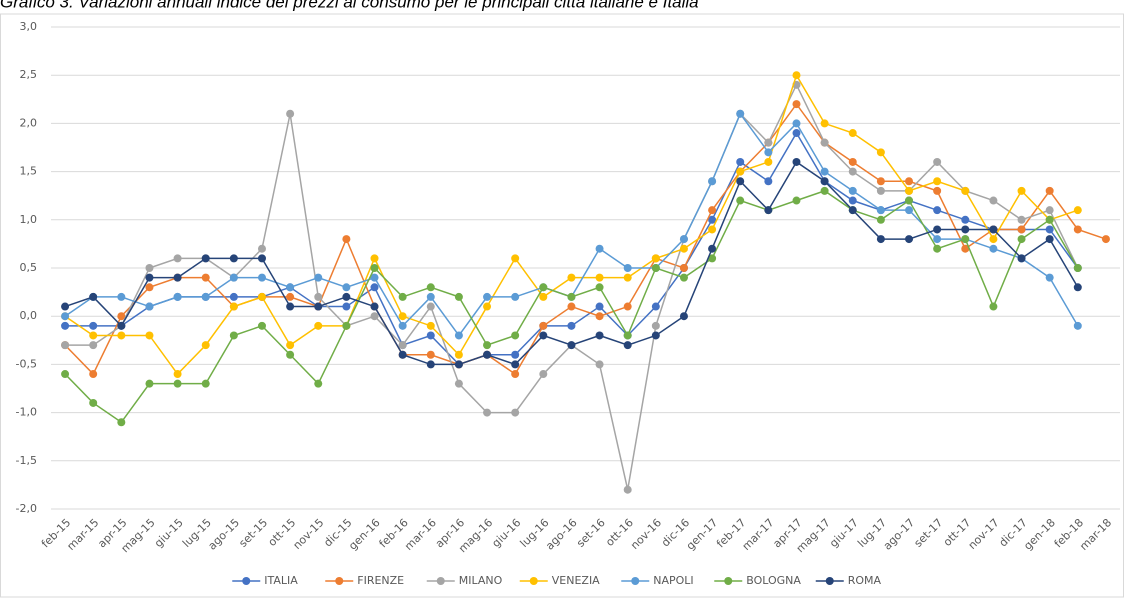 The height and width of the screenshot is (598, 1124). Describe the element at coordinates (29, 171) in the screenshot. I see `y-tick-label: 1,5` at that location.